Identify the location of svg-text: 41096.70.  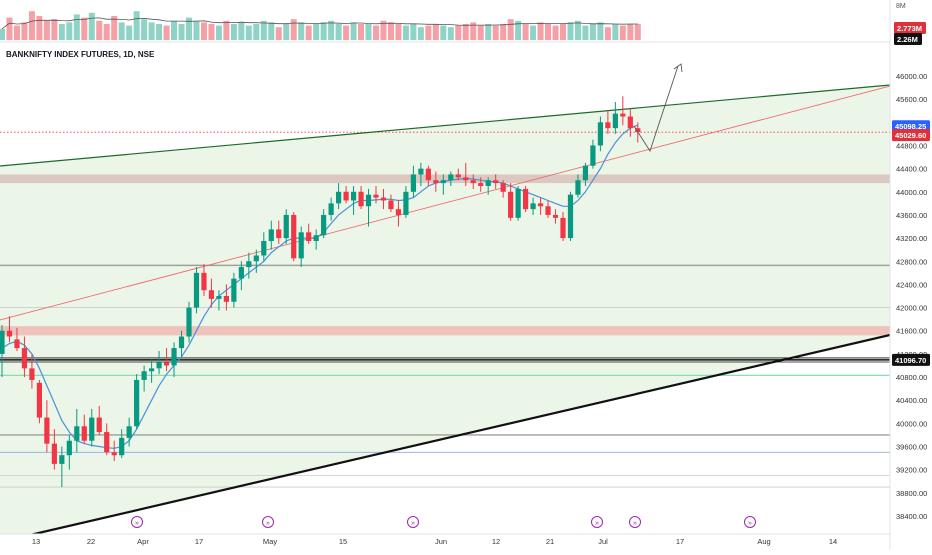
(910, 360).